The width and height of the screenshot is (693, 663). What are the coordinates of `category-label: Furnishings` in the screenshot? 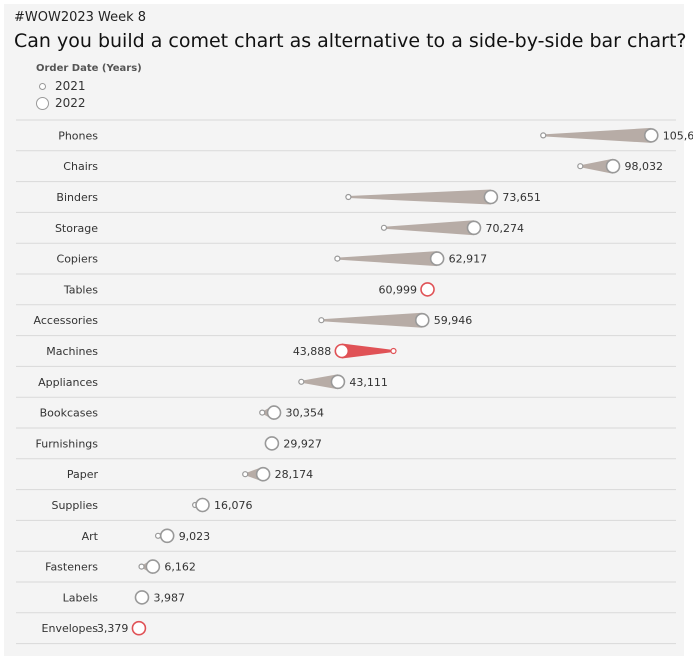 It's located at (67, 443).